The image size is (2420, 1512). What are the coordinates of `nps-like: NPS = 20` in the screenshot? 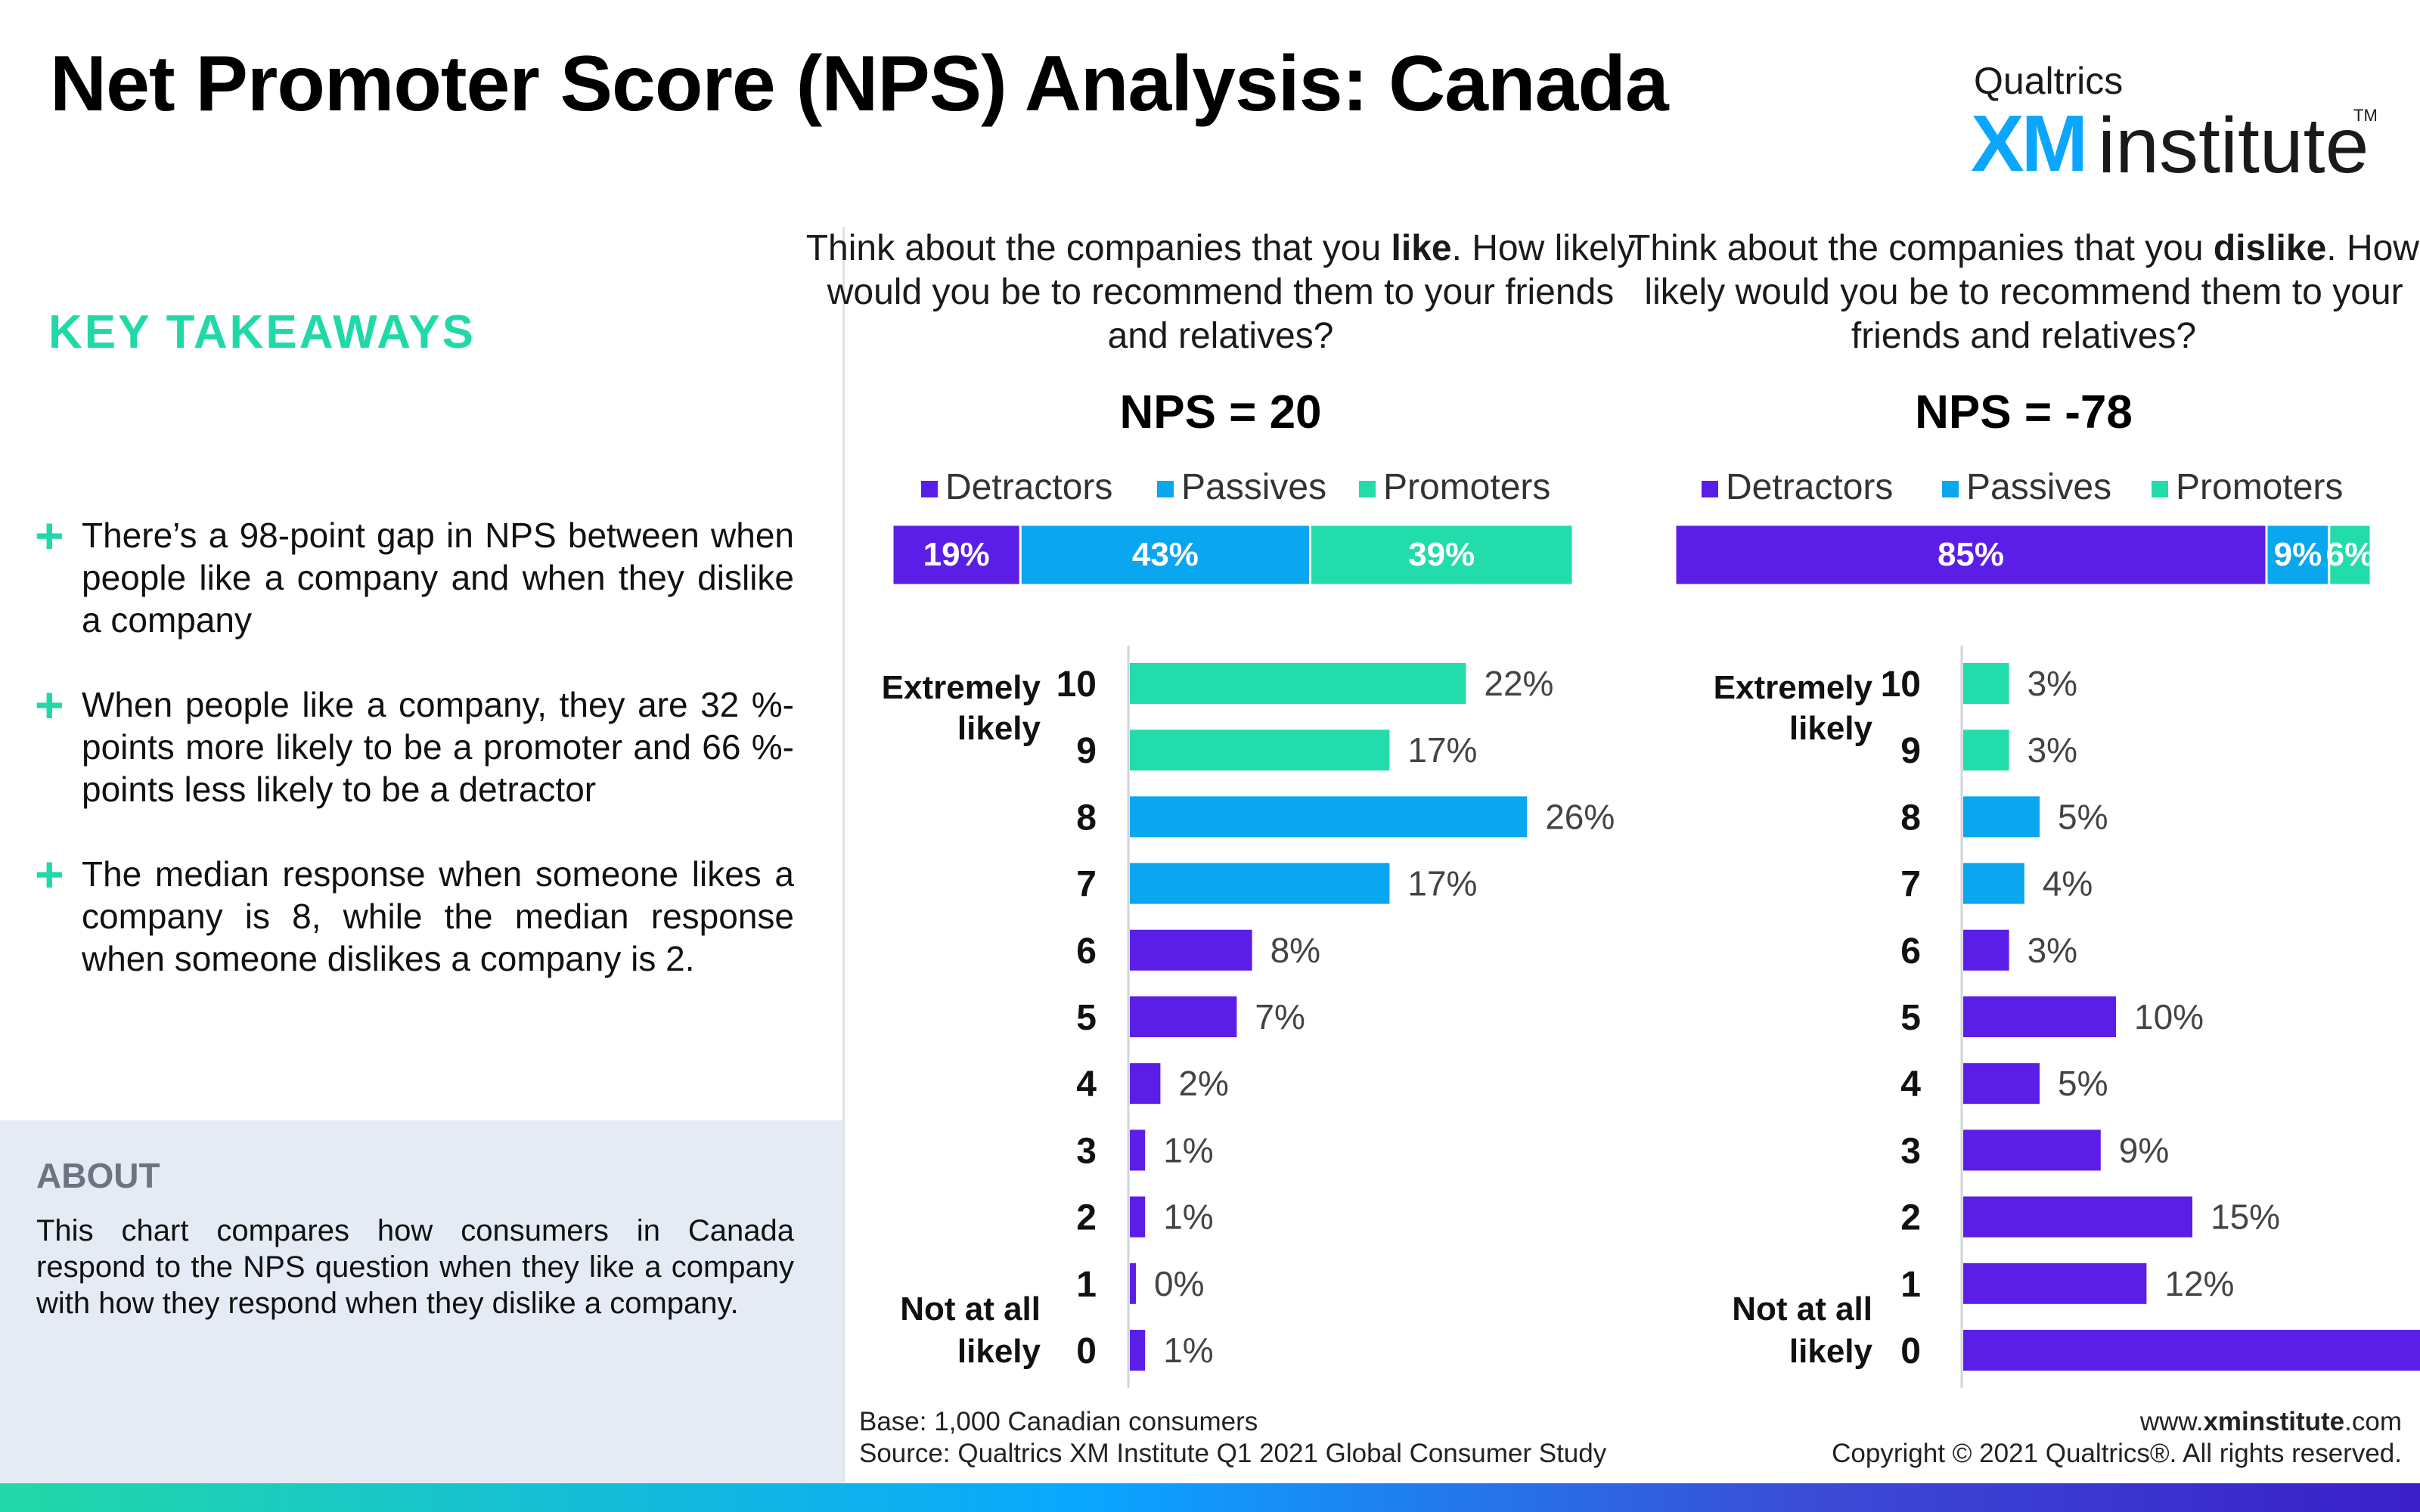 It's located at (1220, 412).